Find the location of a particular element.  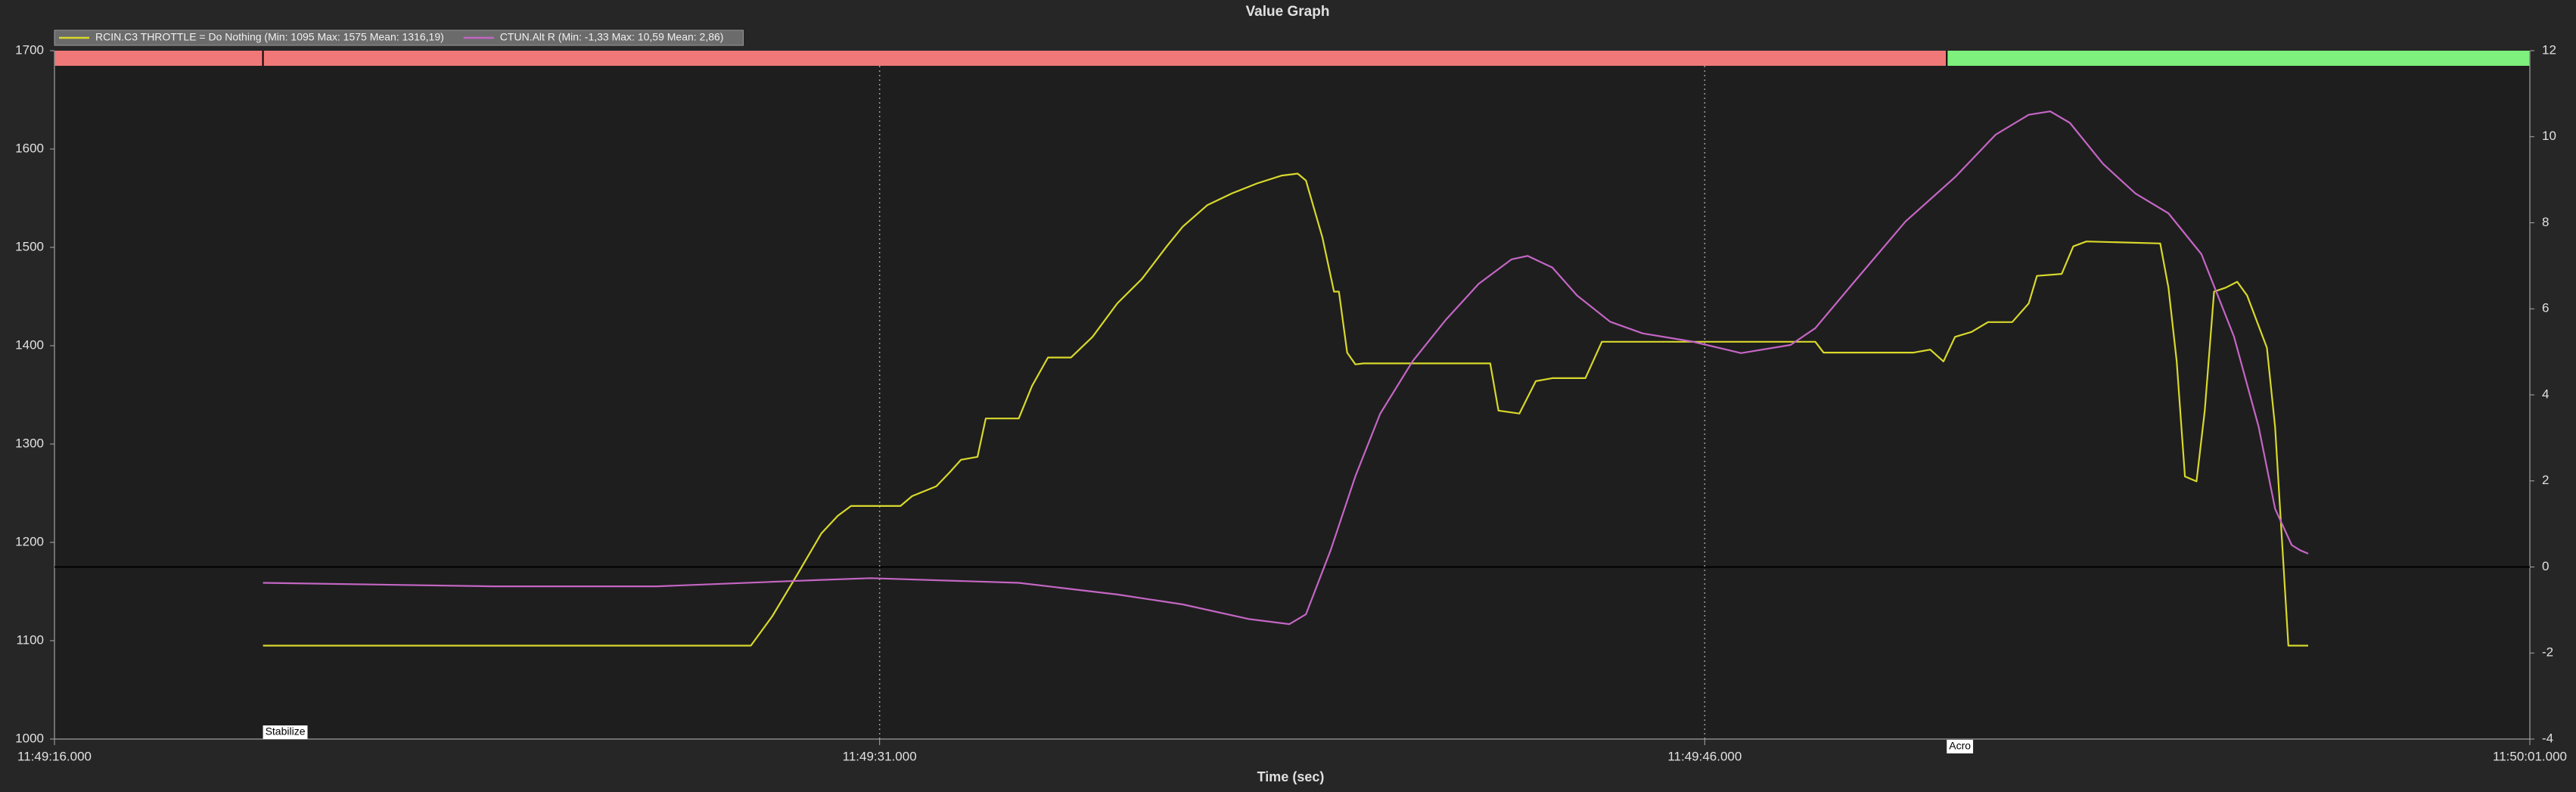

y2-tick-label: 8 is located at coordinates (2545, 222).